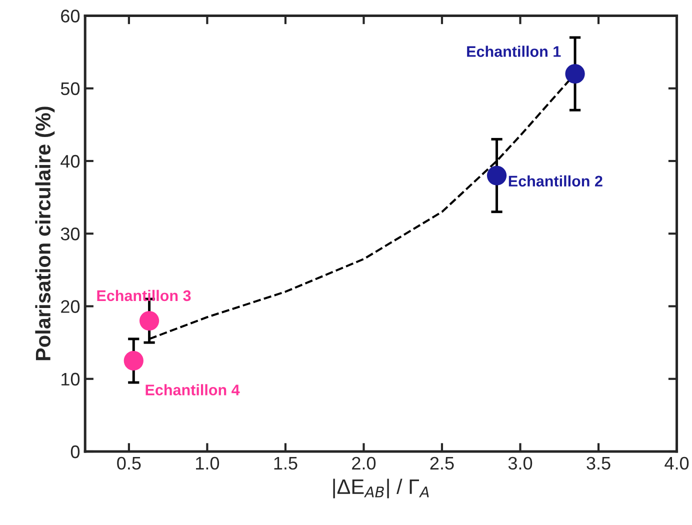 This screenshot has width=692, height=525. I want to click on y-tick-label: 60, so click(70, 16).